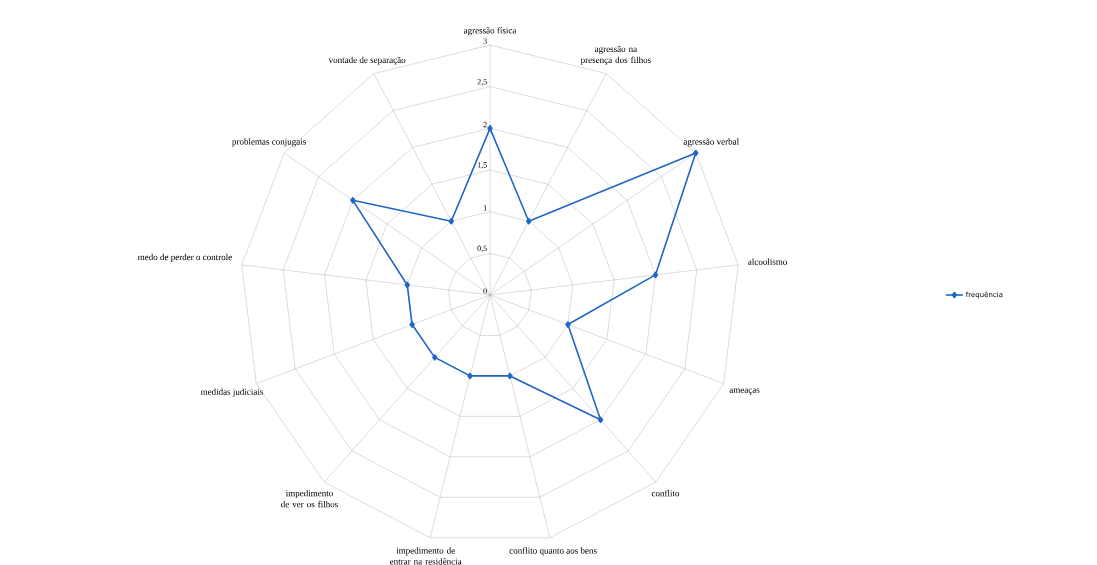 This screenshot has width=1097, height=565. Describe the element at coordinates (665, 493) in the screenshot. I see `spoke-label: conflito` at that location.